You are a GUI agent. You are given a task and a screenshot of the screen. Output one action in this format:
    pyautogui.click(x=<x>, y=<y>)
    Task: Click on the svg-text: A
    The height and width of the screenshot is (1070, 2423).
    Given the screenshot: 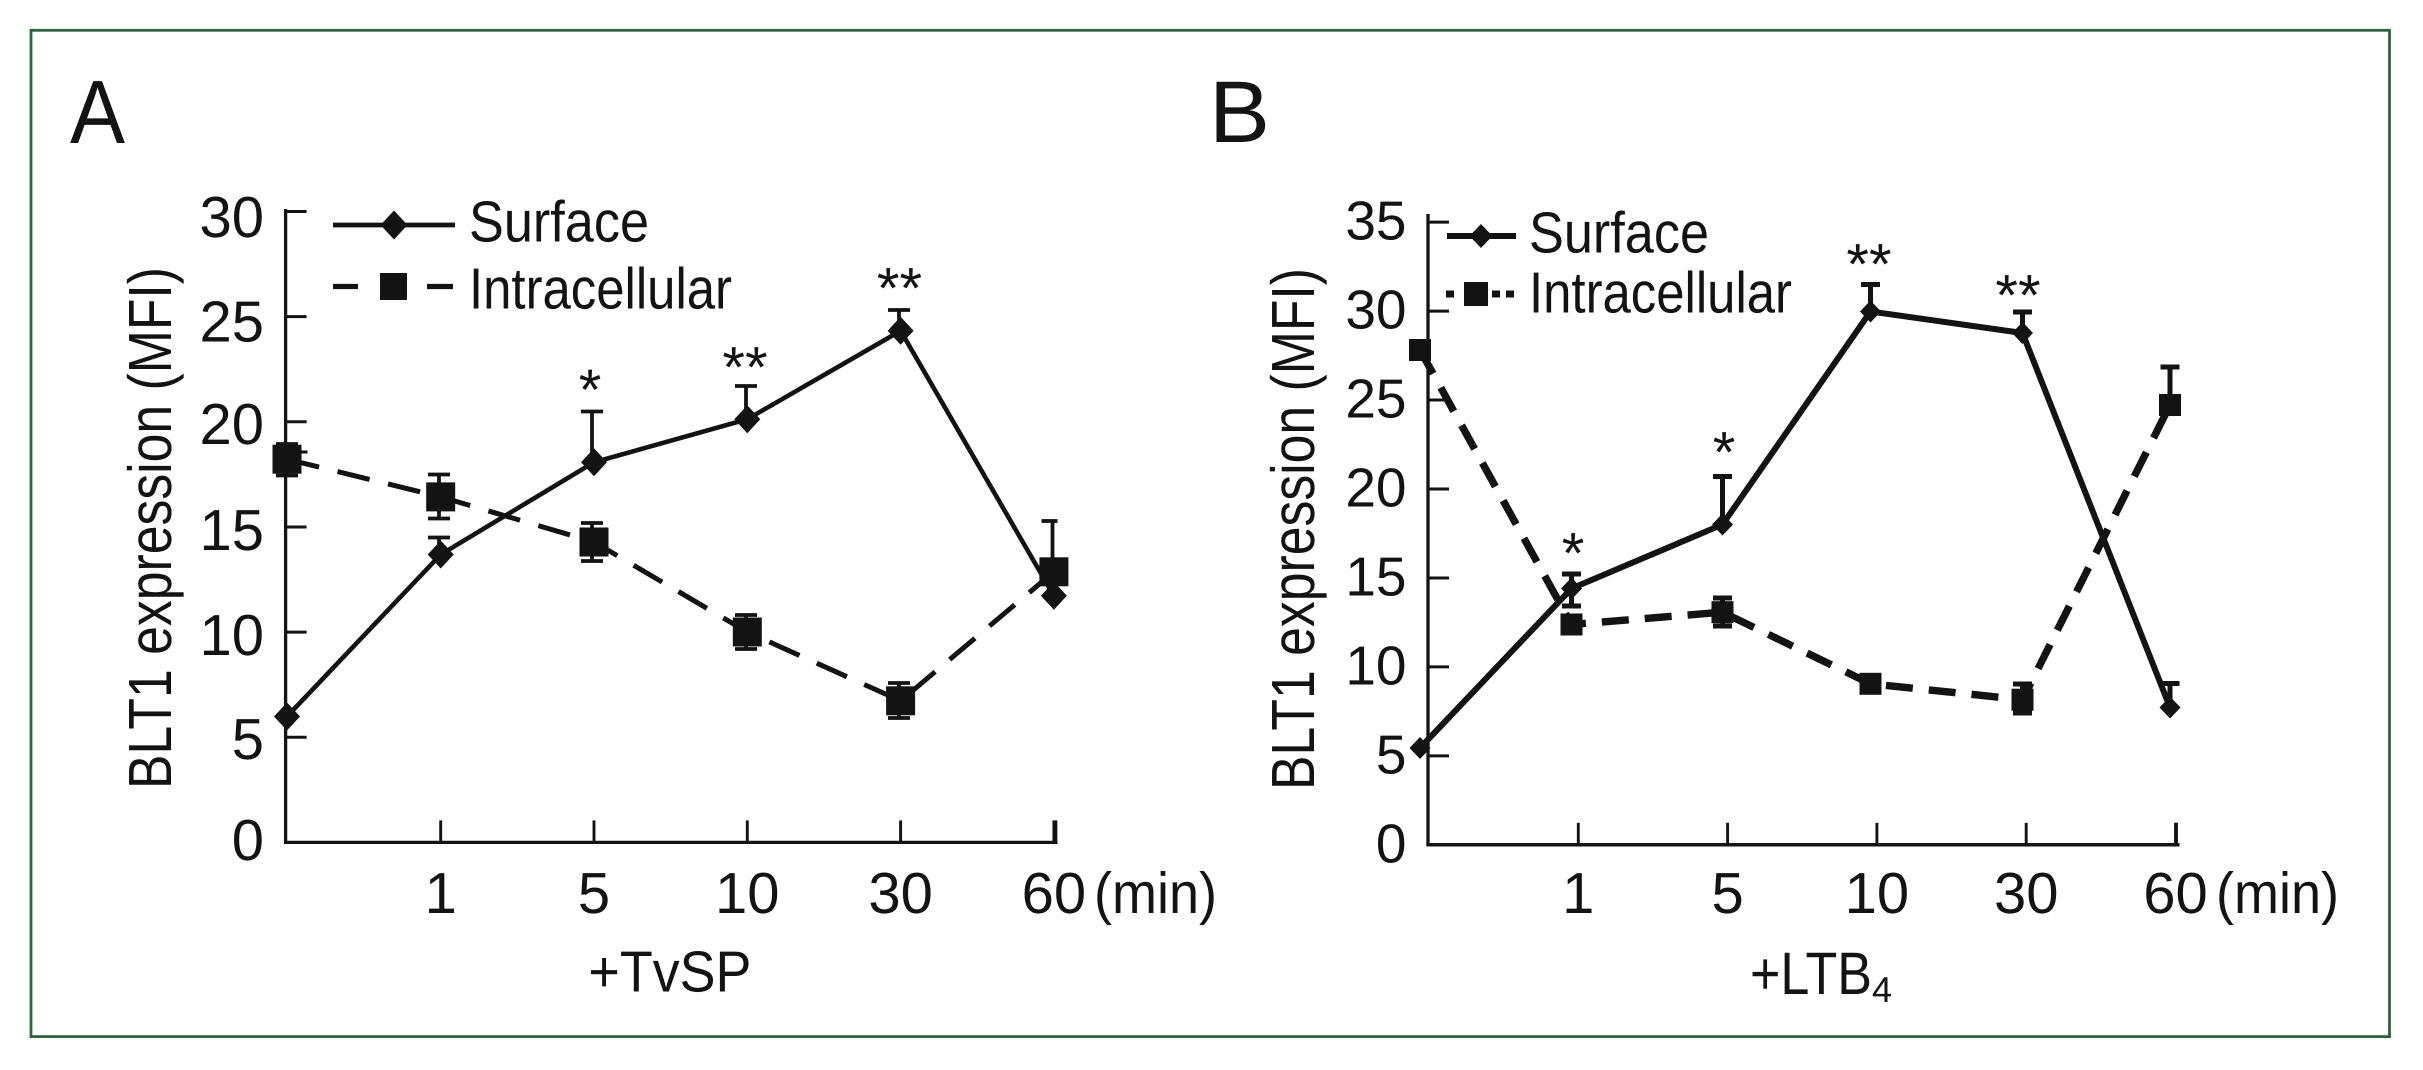 What is the action you would take?
    pyautogui.click(x=97, y=113)
    